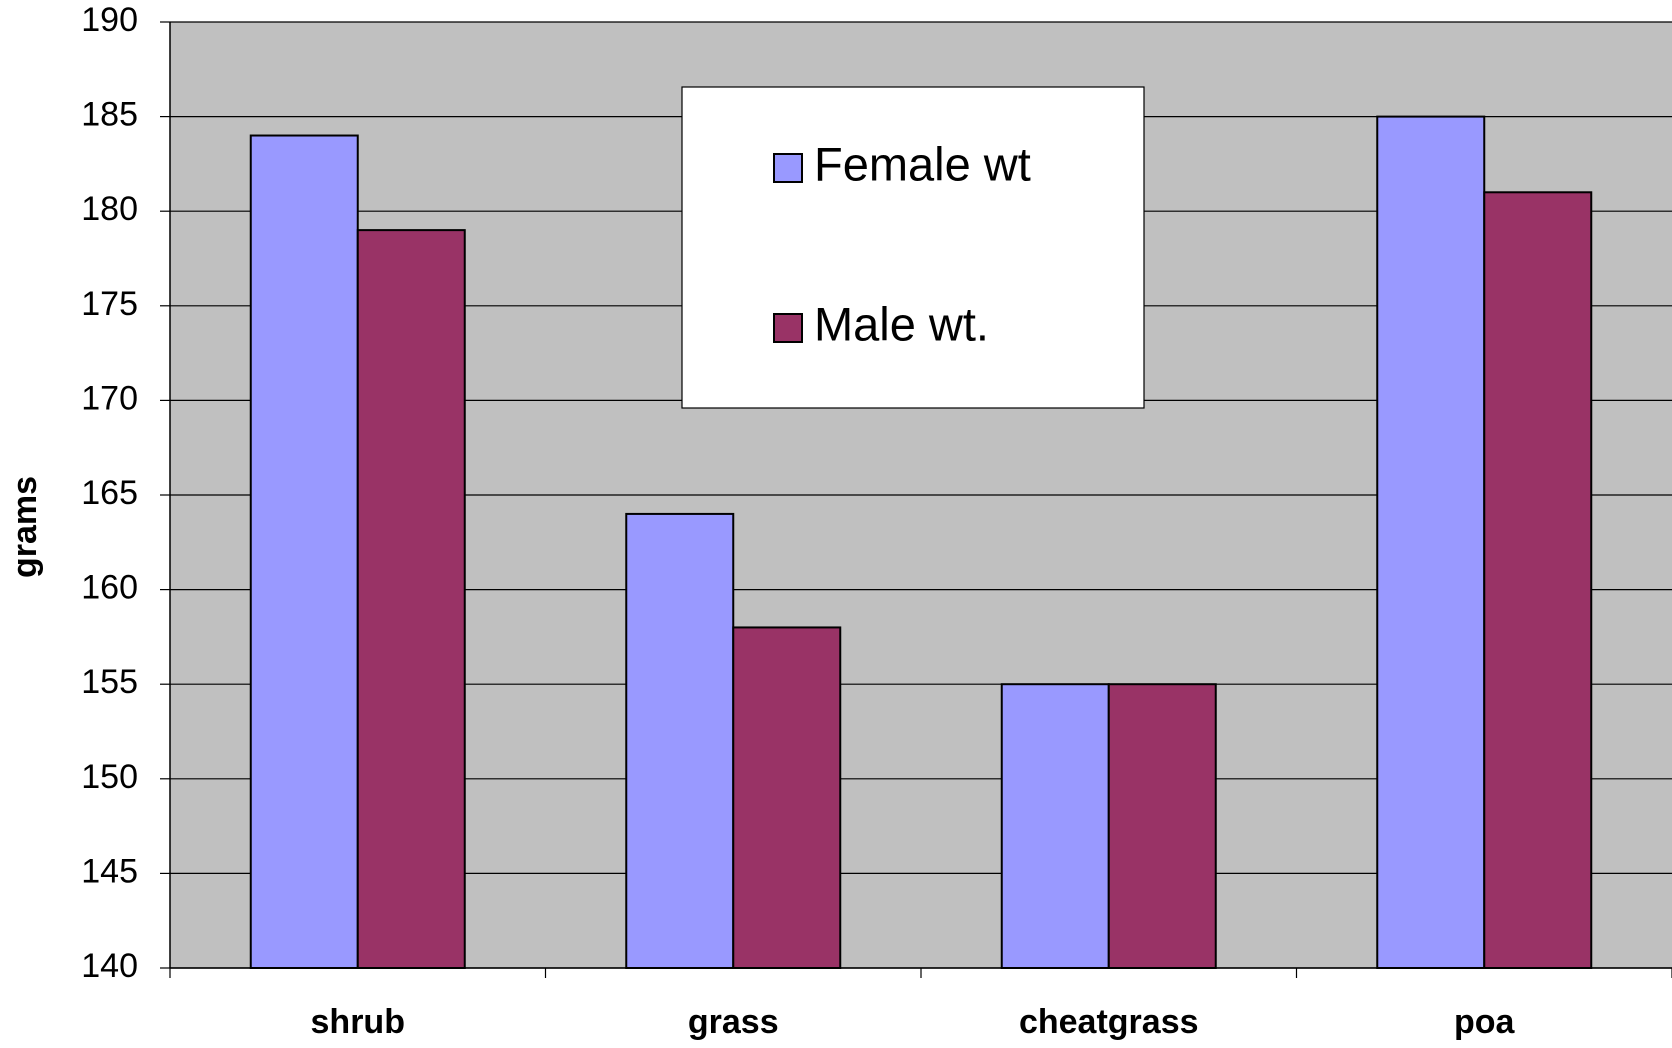 The height and width of the screenshot is (1048, 1672). What do you see at coordinates (1485, 1022) in the screenshot?
I see `x-tick-label: poa` at bounding box center [1485, 1022].